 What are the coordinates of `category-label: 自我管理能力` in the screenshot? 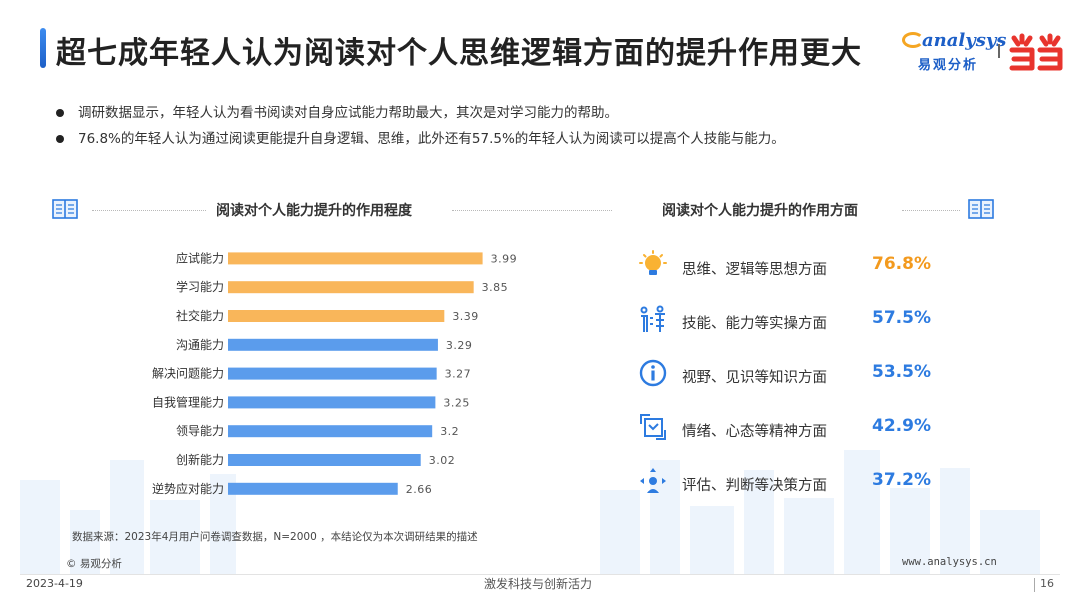 It's located at (188, 401).